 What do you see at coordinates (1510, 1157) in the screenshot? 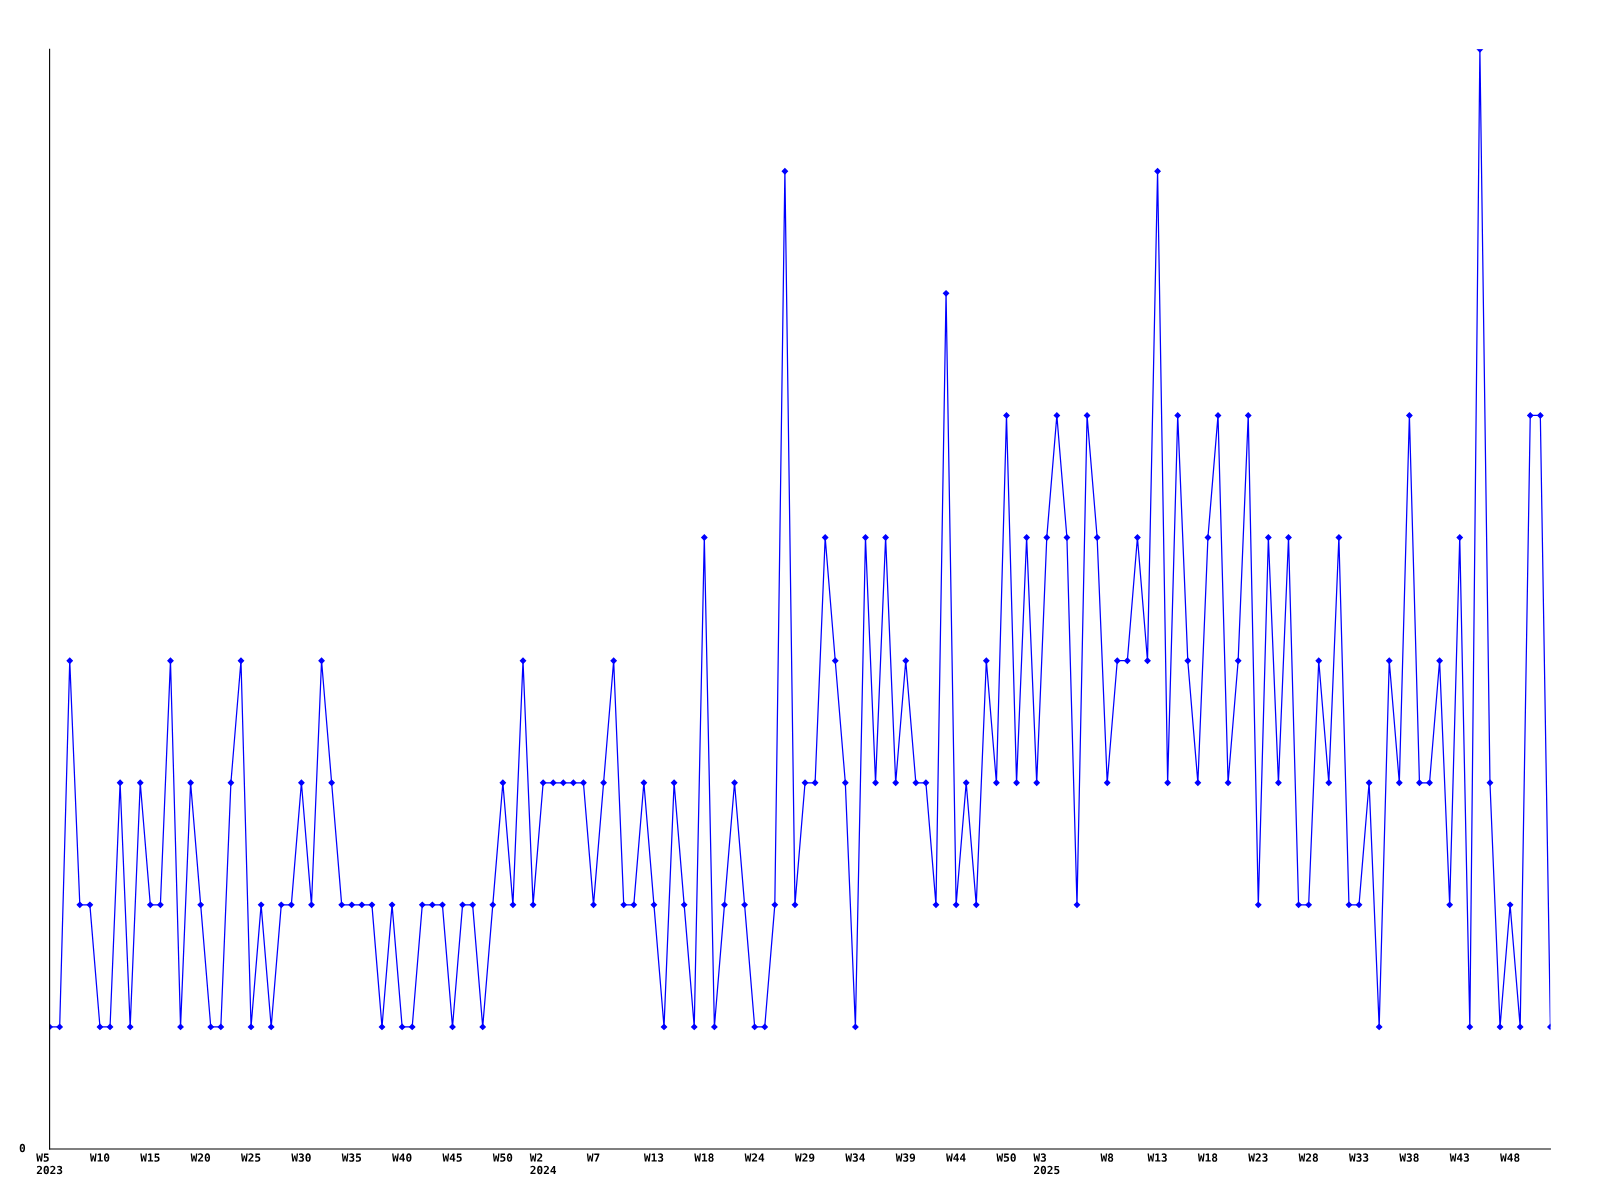
I see `x-tick-label: W48` at bounding box center [1510, 1157].